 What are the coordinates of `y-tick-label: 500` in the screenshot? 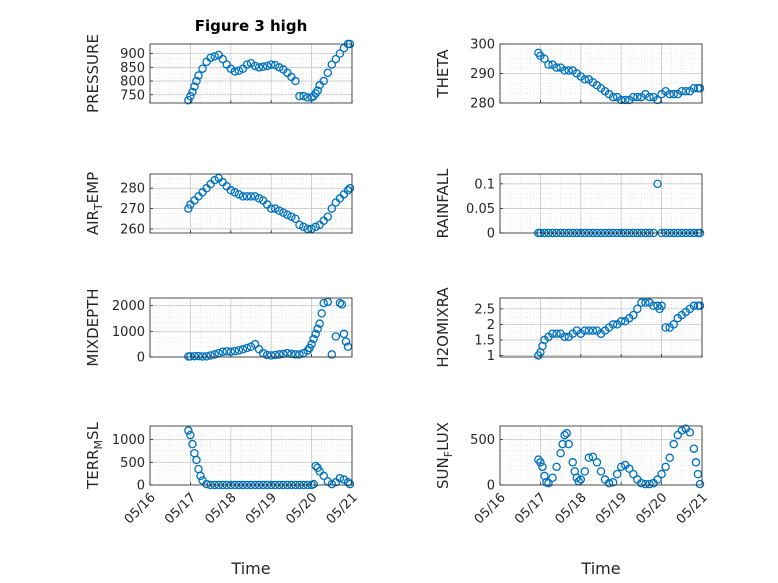 It's located at (132, 463).